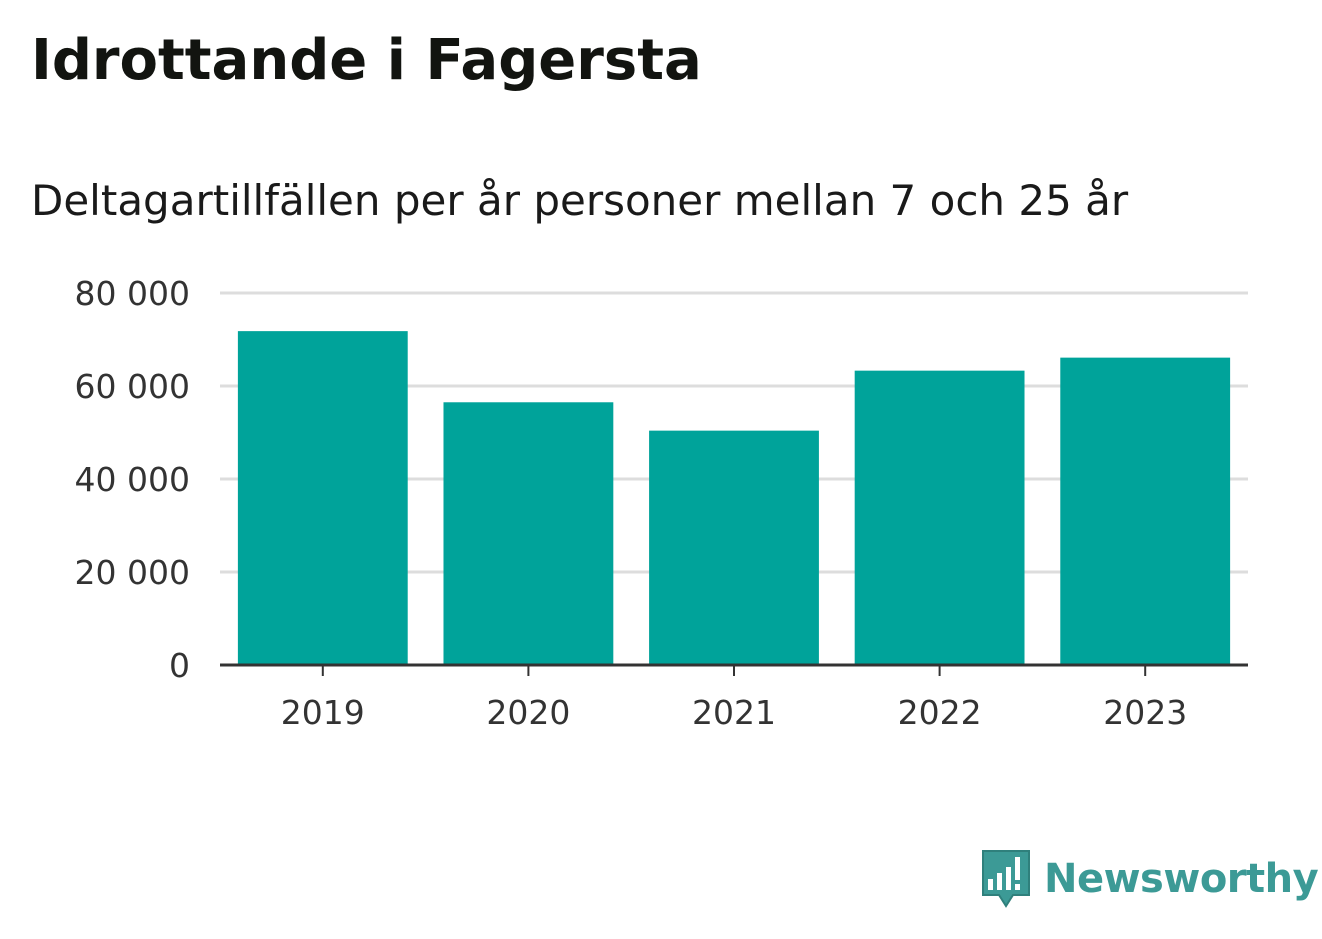  I want to click on x-tick-label: 2023, so click(1145, 712).